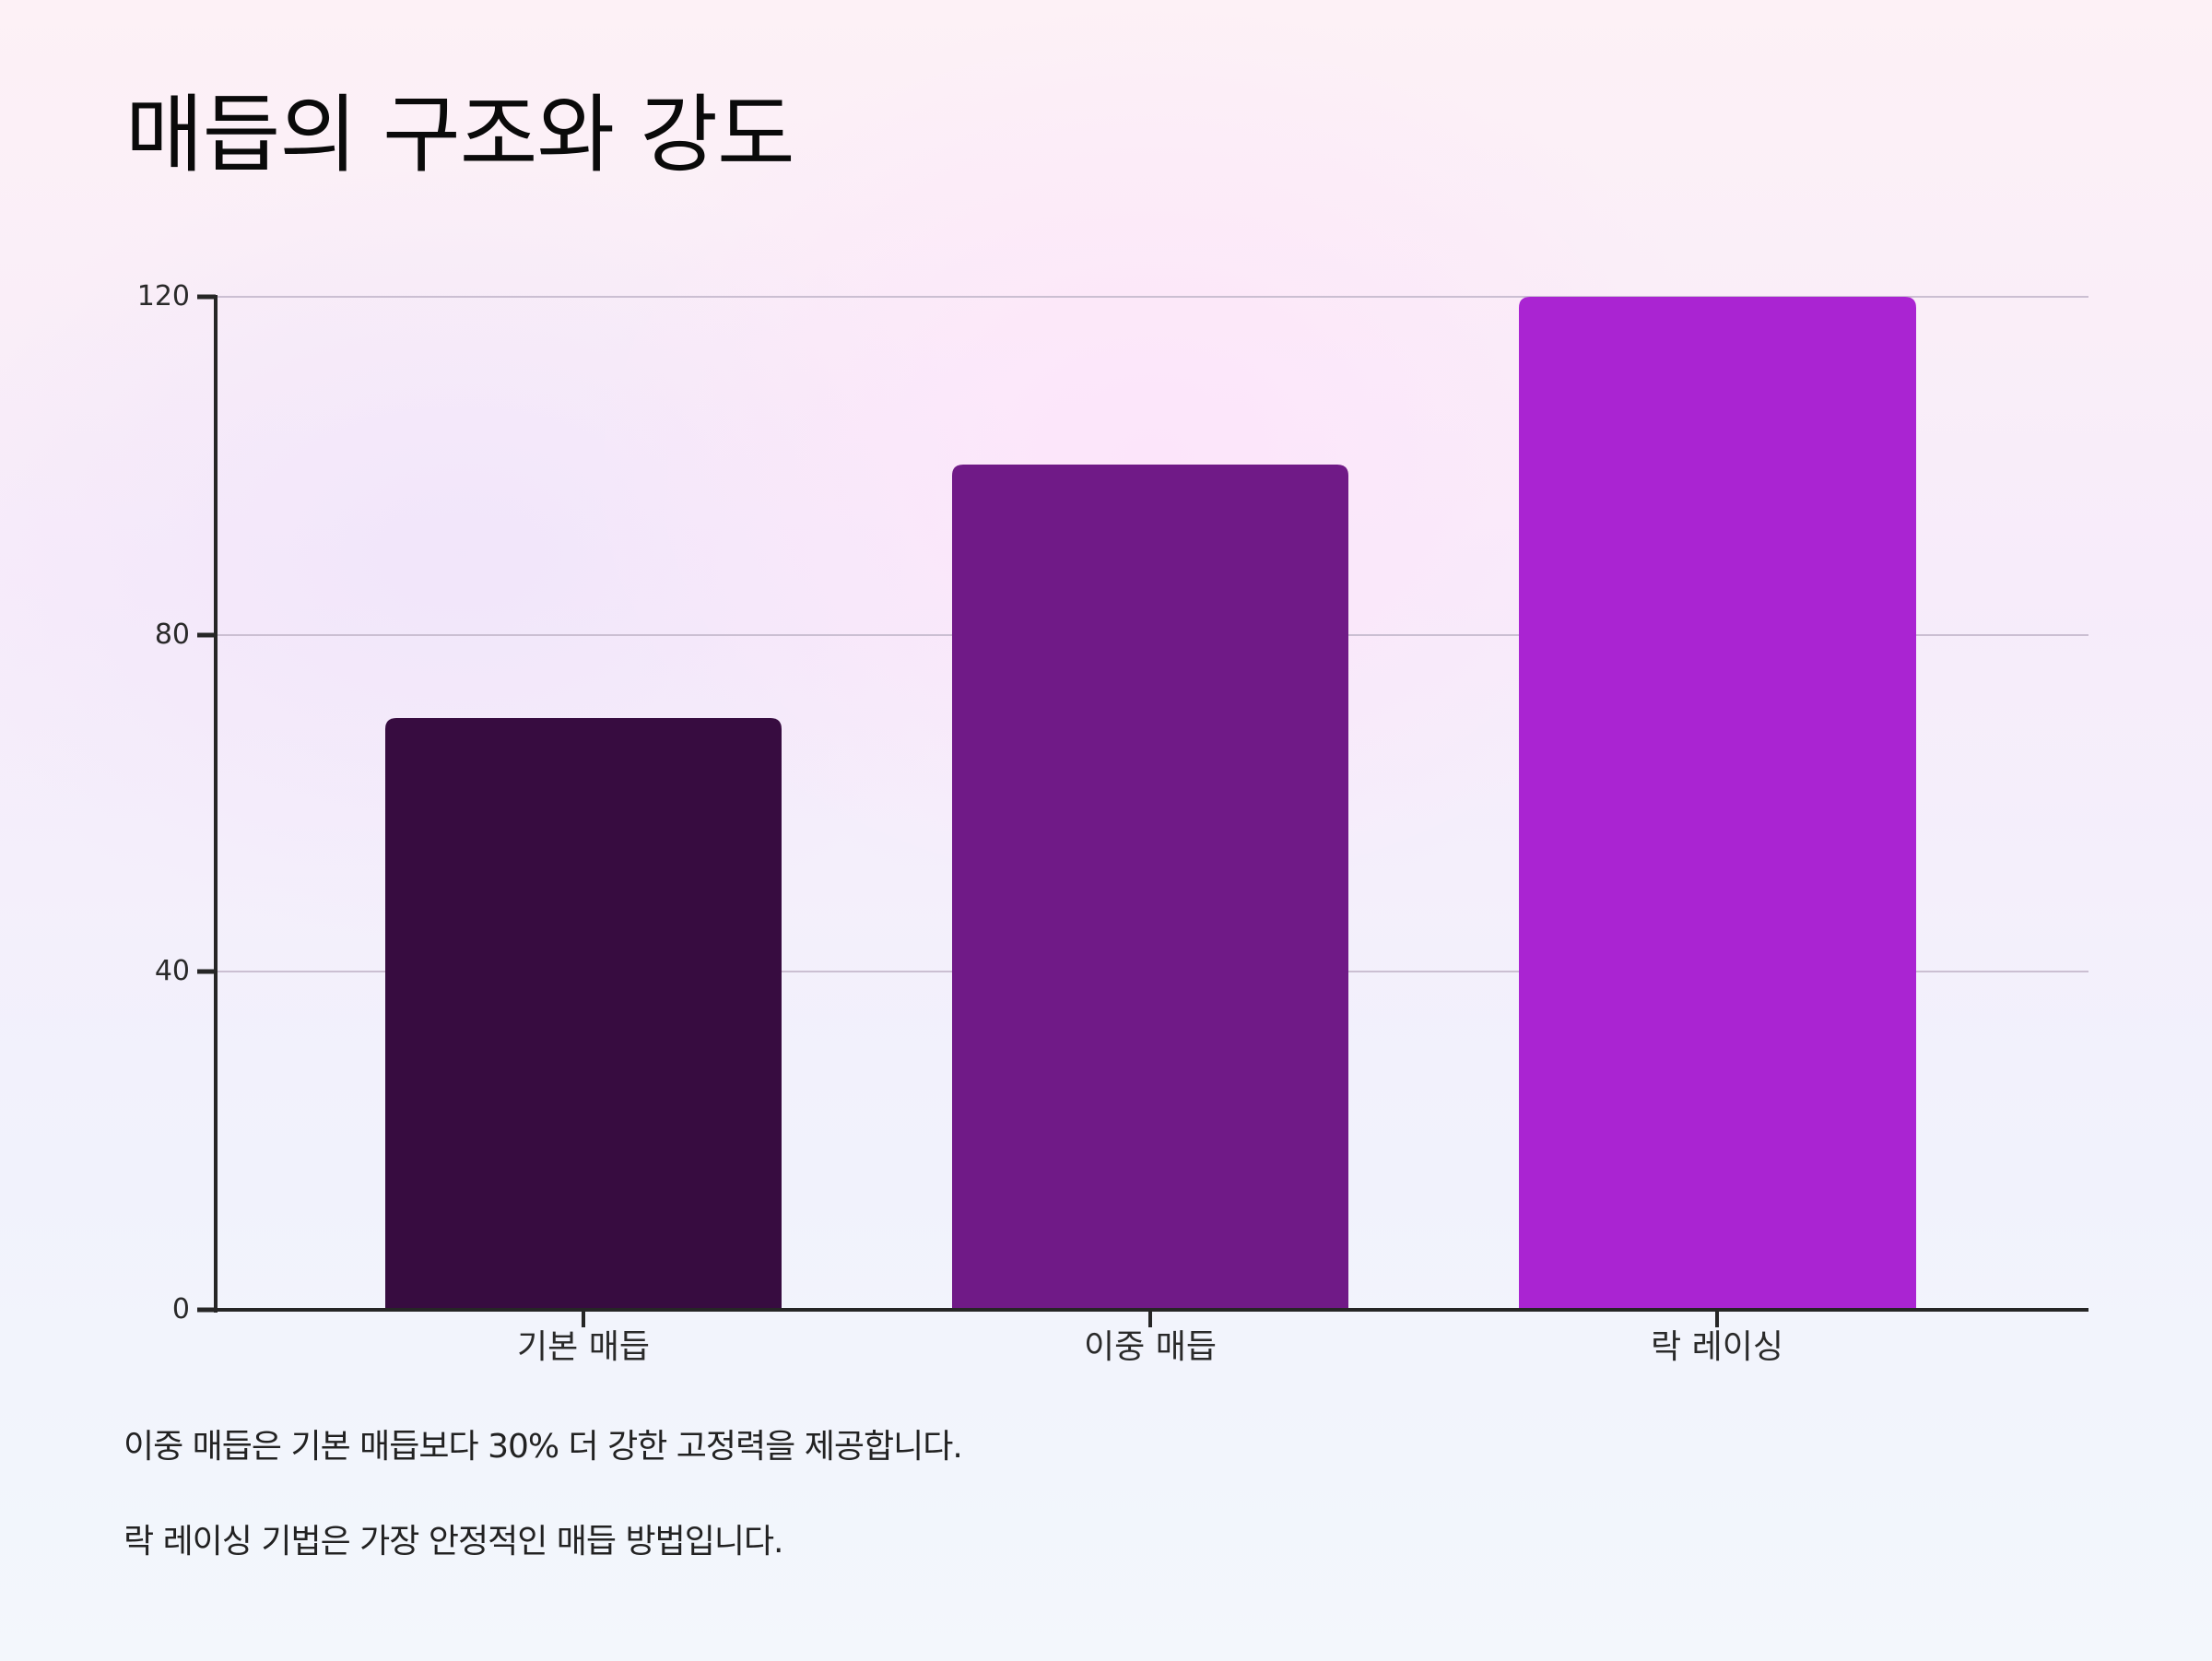 The height and width of the screenshot is (1661, 2212). What do you see at coordinates (460, 135) in the screenshot?
I see `page-title: 매듭의 구조와 강도` at bounding box center [460, 135].